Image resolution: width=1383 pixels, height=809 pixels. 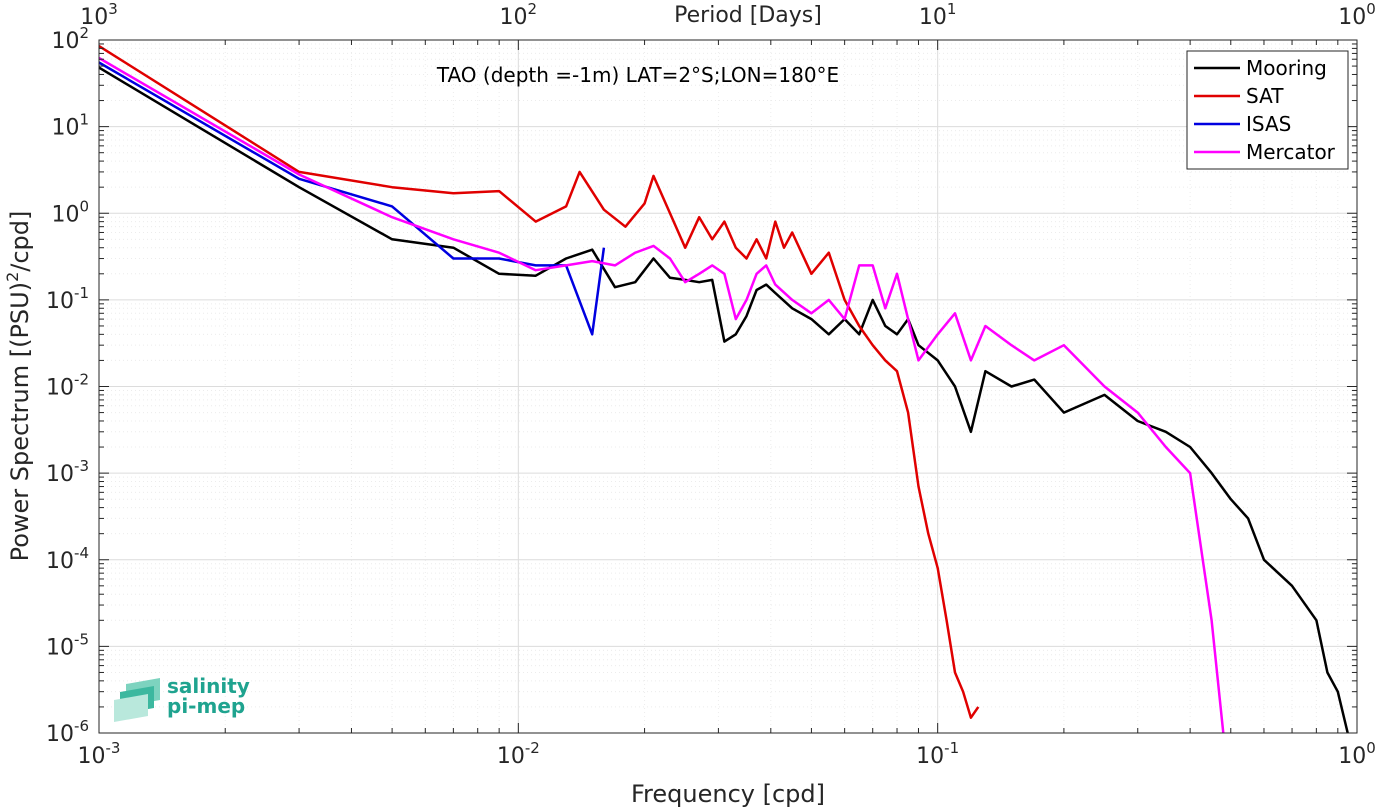 I want to click on y-tick-label: 10⁻⁴, so click(x=67, y=559).